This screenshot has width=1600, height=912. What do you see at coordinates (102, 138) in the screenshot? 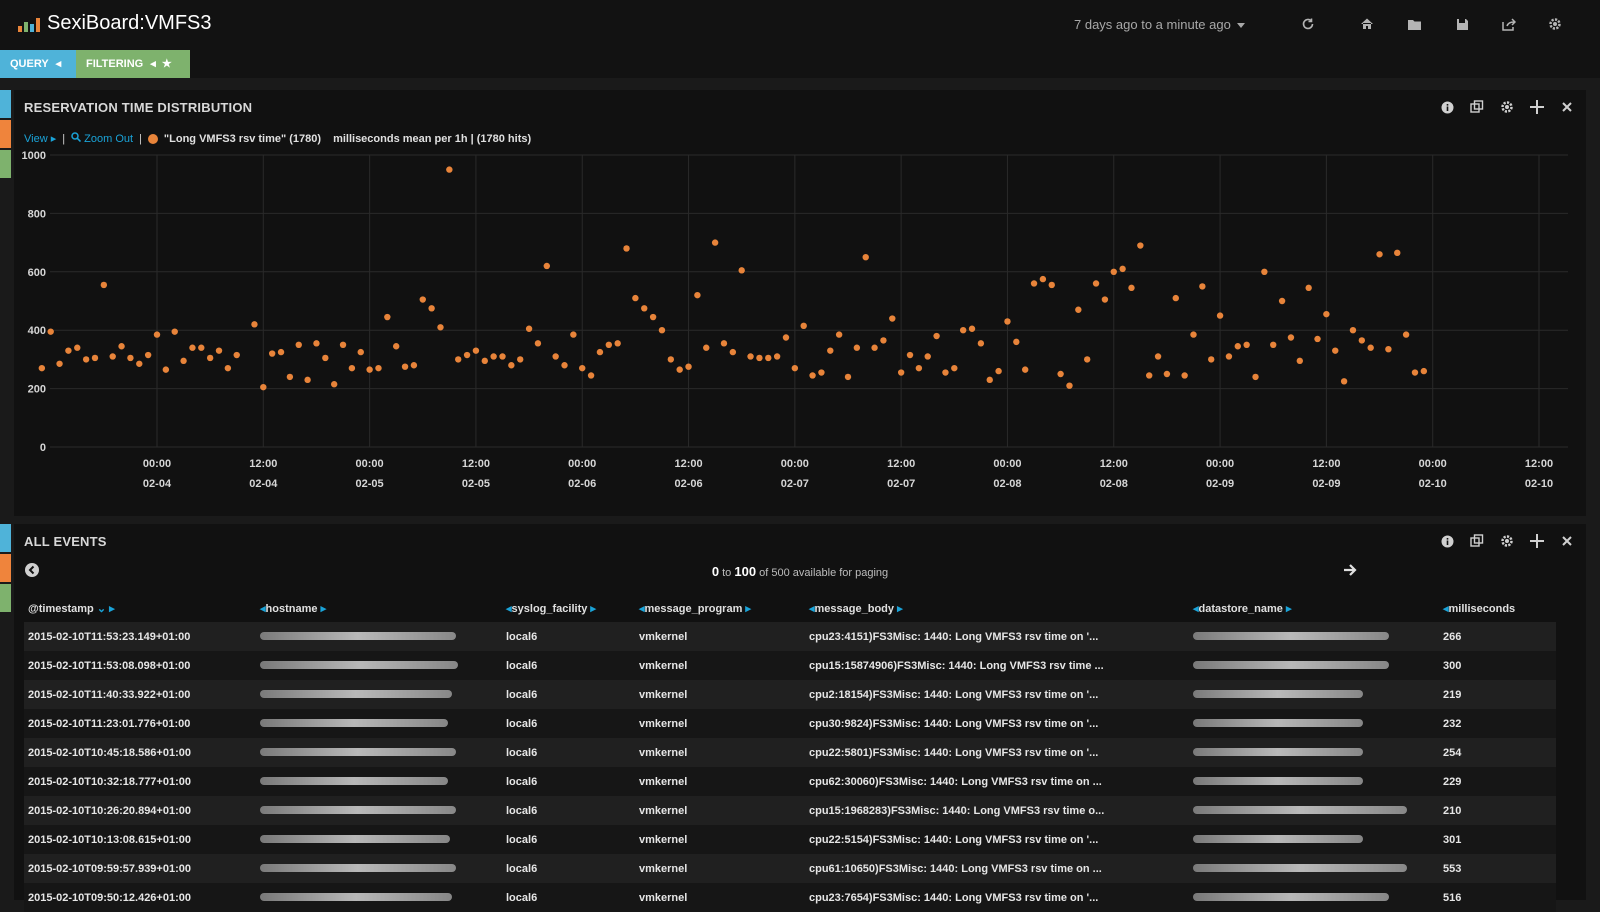
I see `zoom-out-link: Zoom Out` at bounding box center [102, 138].